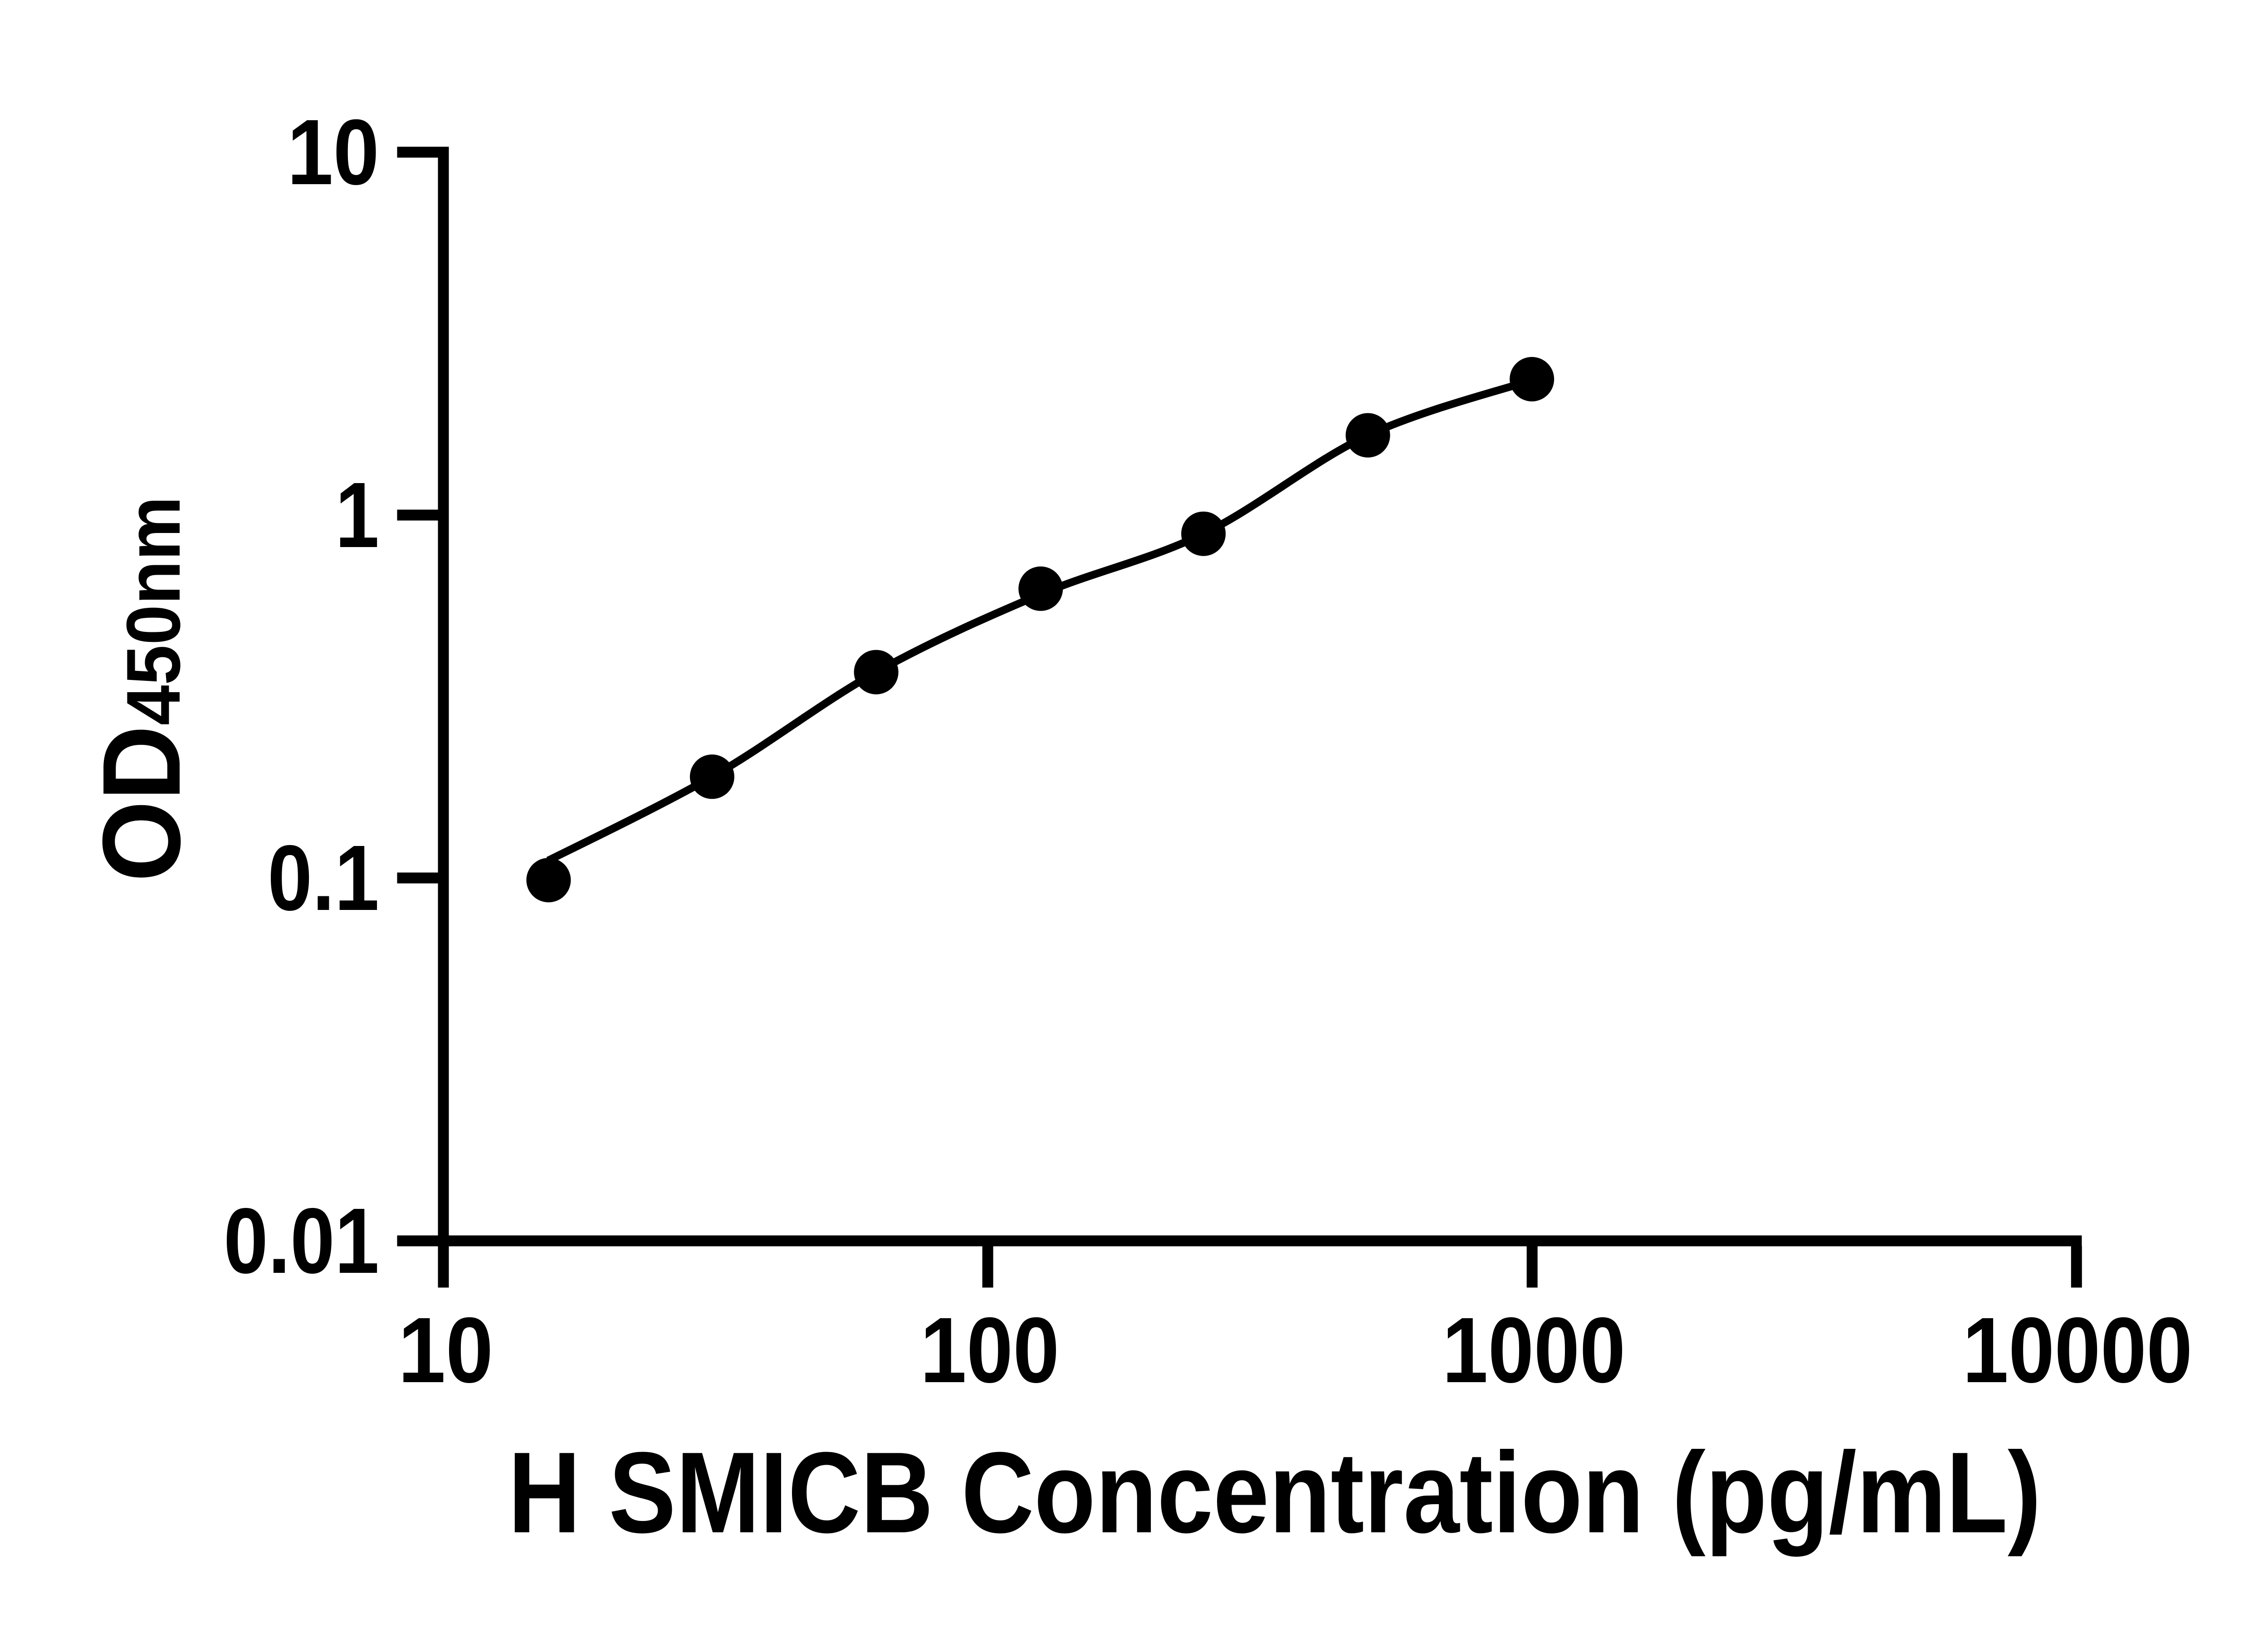 The image size is (2268, 1633). Describe the element at coordinates (2078, 1350) in the screenshot. I see `svg-text: 10000` at that location.